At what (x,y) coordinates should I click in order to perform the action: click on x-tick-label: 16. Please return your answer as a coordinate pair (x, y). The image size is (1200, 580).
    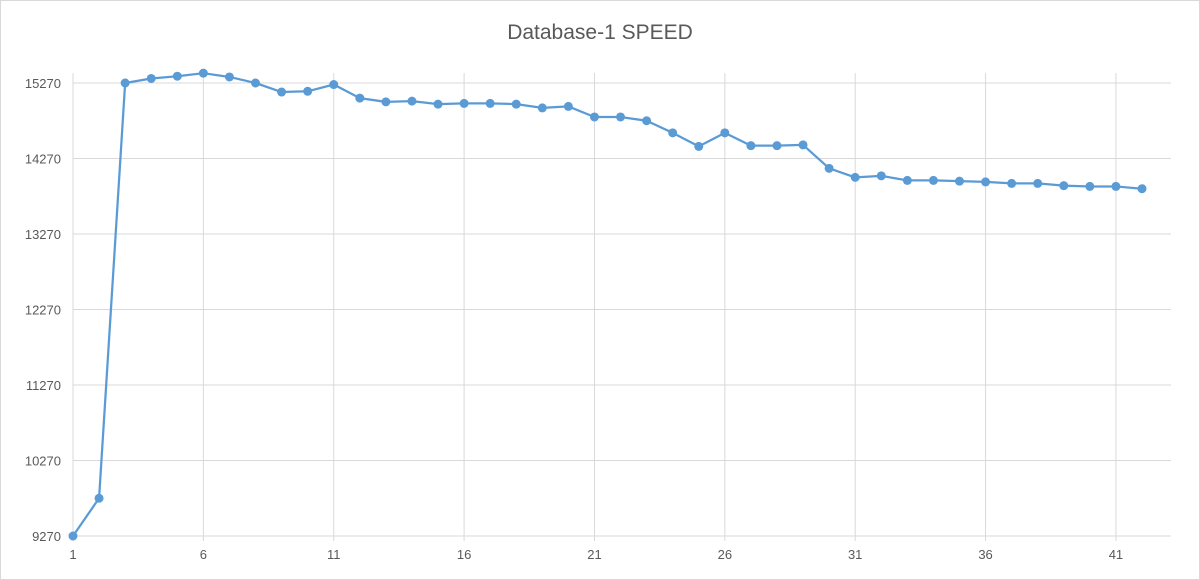
    Looking at the image, I should click on (464, 554).